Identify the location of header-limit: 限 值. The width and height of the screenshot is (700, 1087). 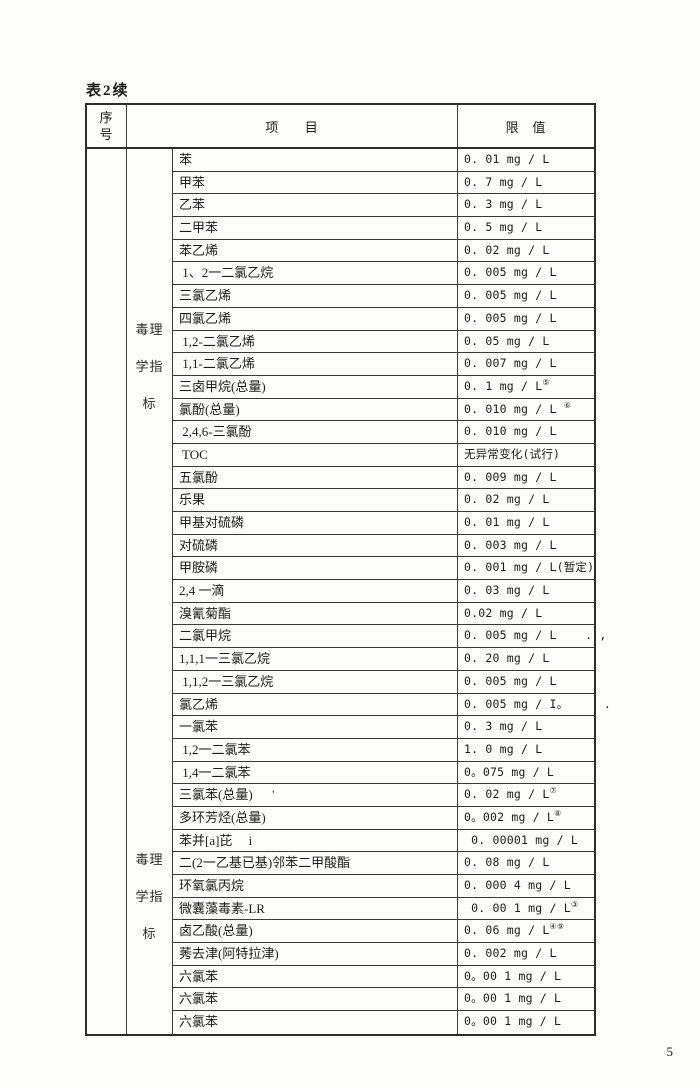
(526, 127).